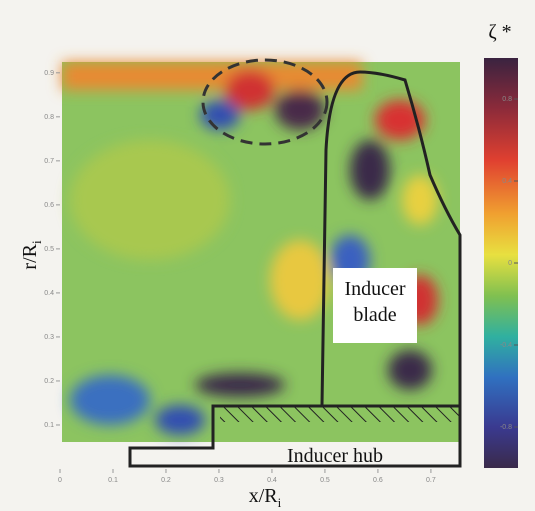  I want to click on y-tick-label: 0.3, so click(49, 337).